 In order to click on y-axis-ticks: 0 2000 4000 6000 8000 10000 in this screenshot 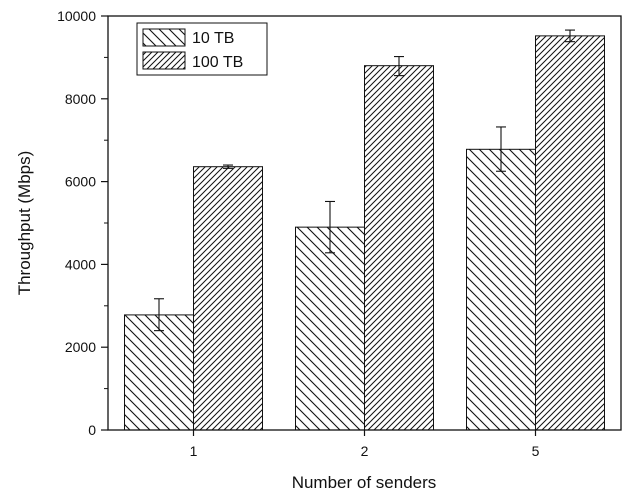, I will do `click(82, 223)`.